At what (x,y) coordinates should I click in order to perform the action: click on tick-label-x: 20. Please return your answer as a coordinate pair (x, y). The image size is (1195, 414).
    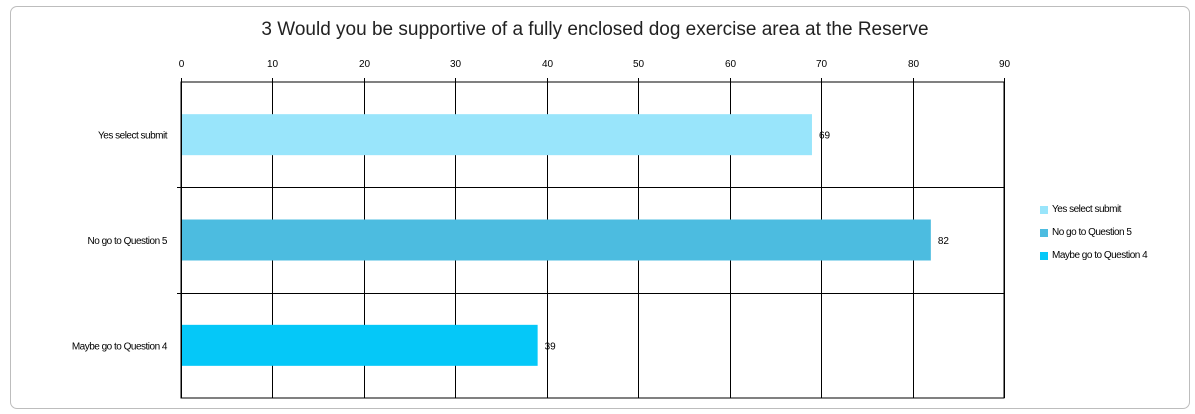
    Looking at the image, I should click on (365, 64).